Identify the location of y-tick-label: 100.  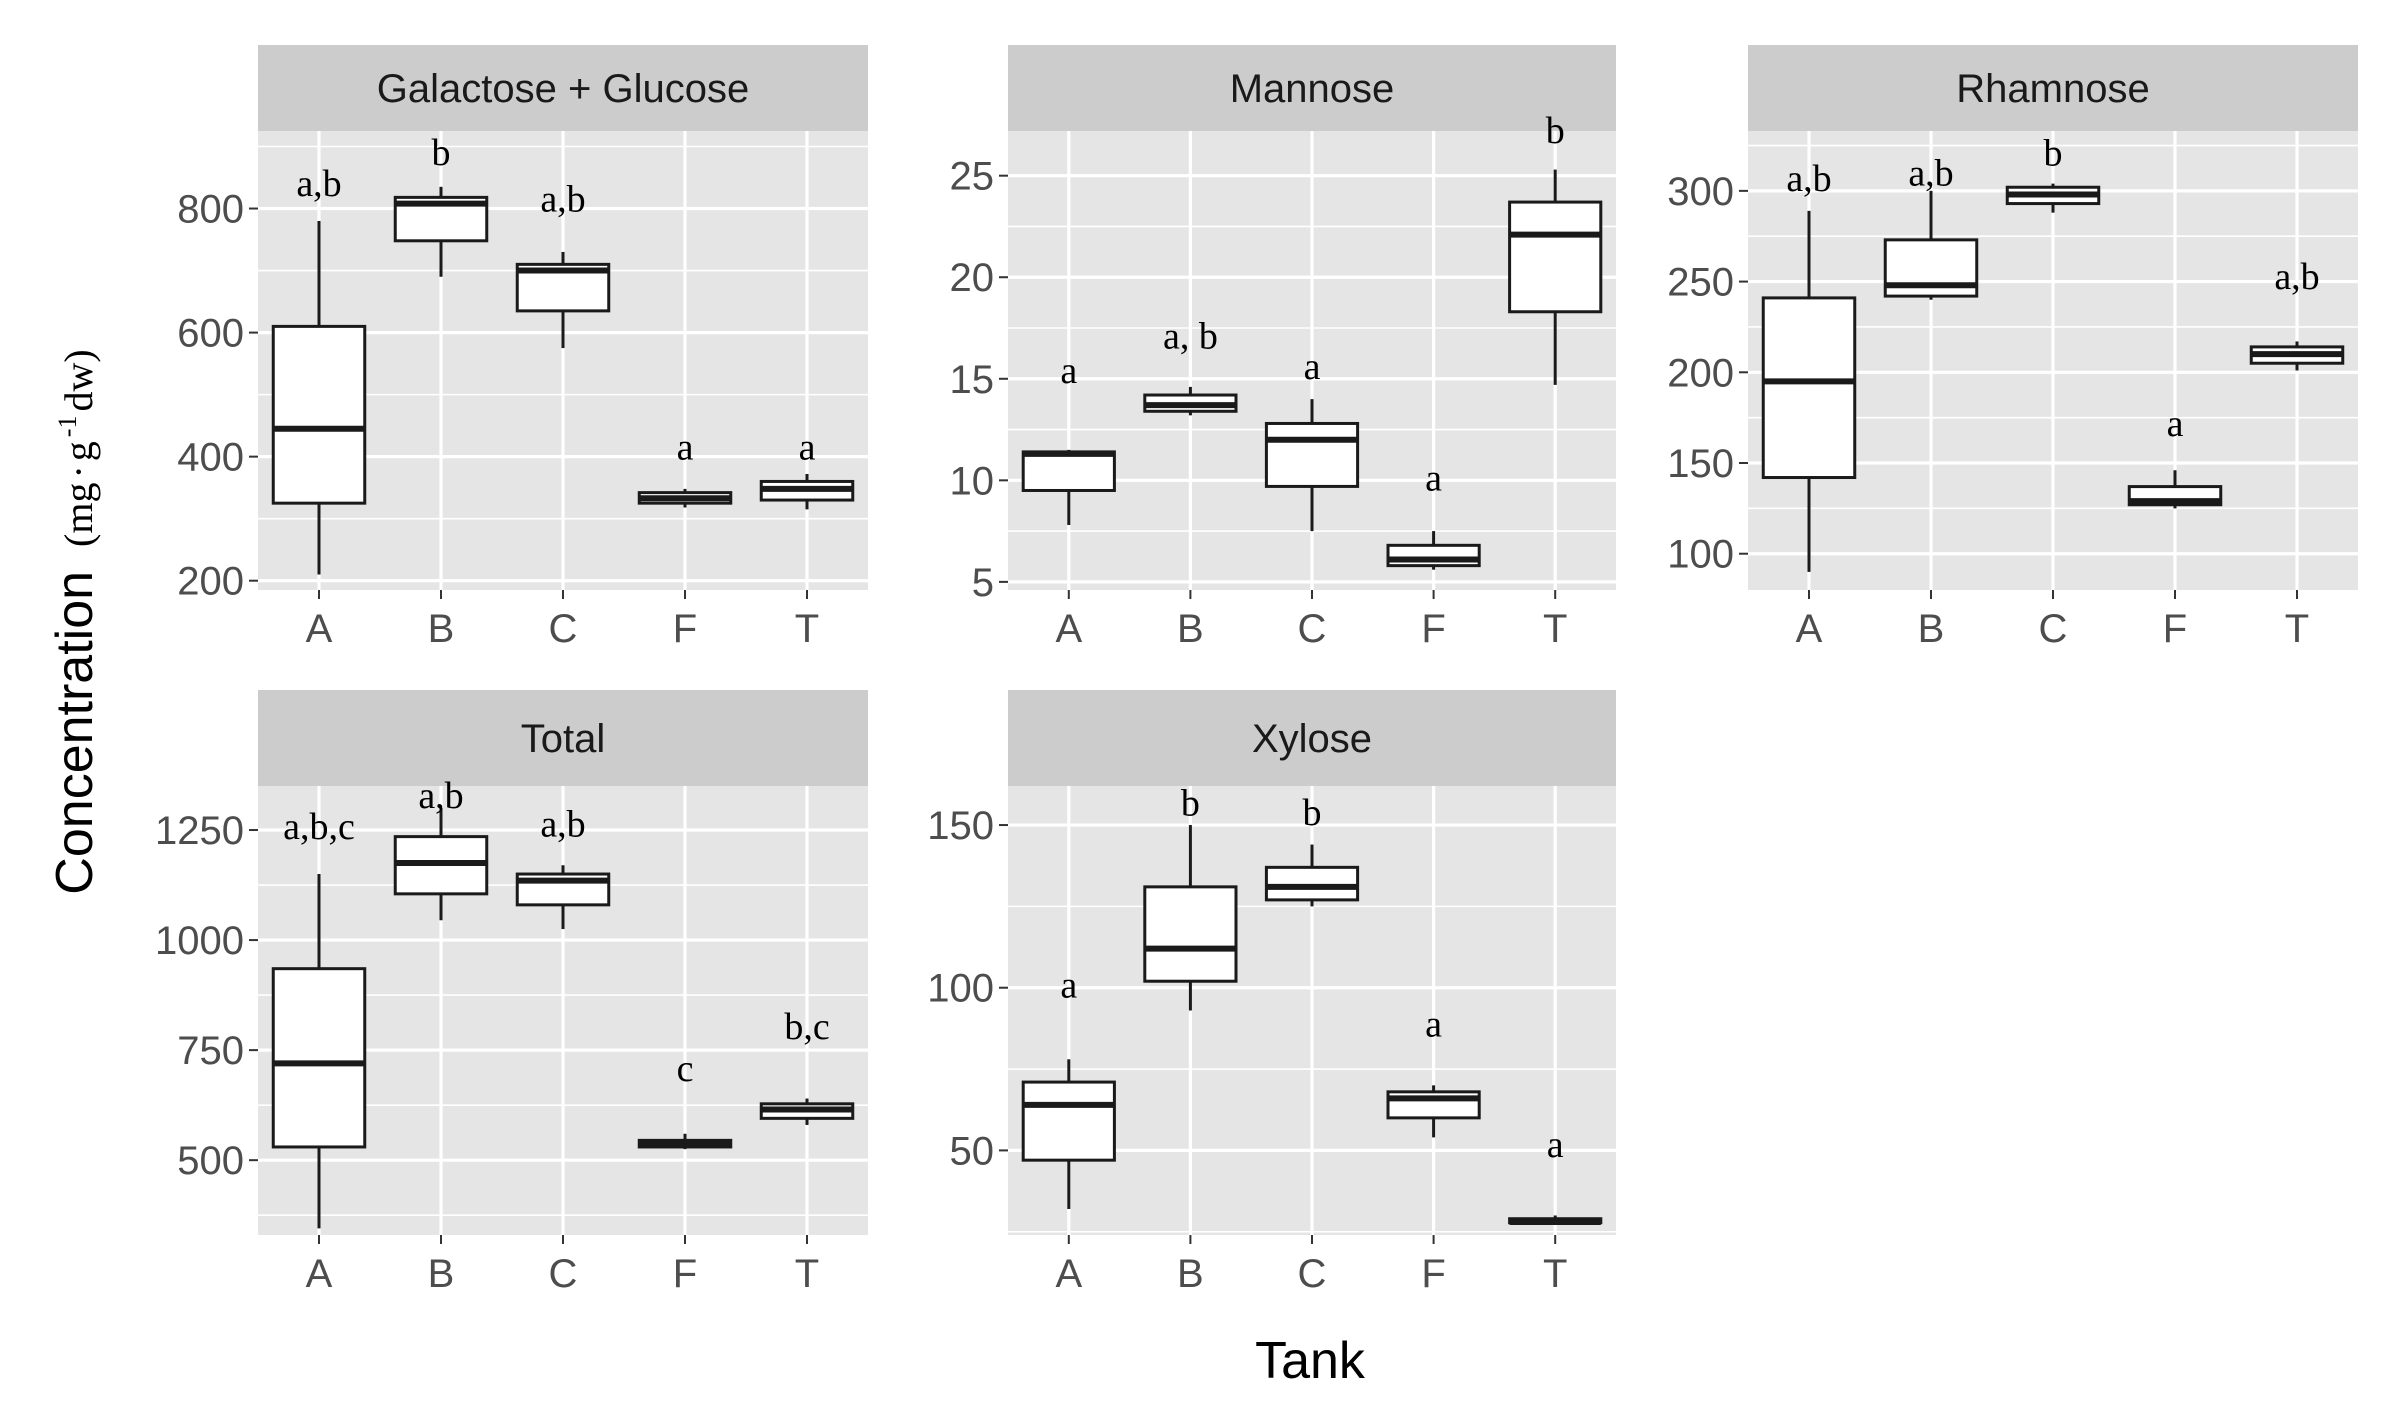
(960, 989).